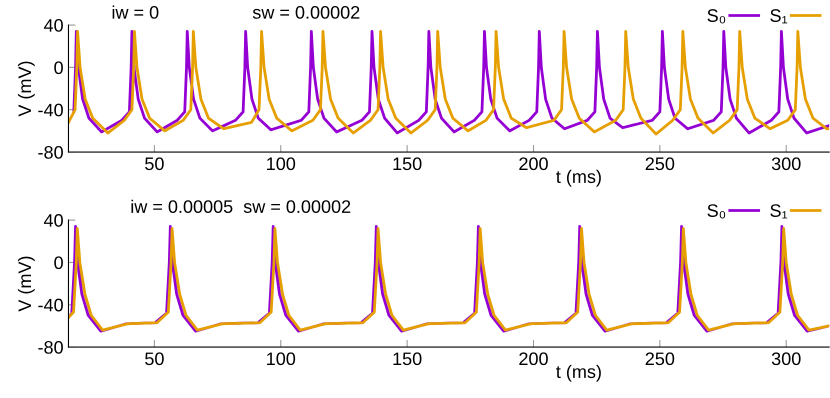 This screenshot has width=830, height=398. I want to click on text: iw = 0, so click(135, 12).